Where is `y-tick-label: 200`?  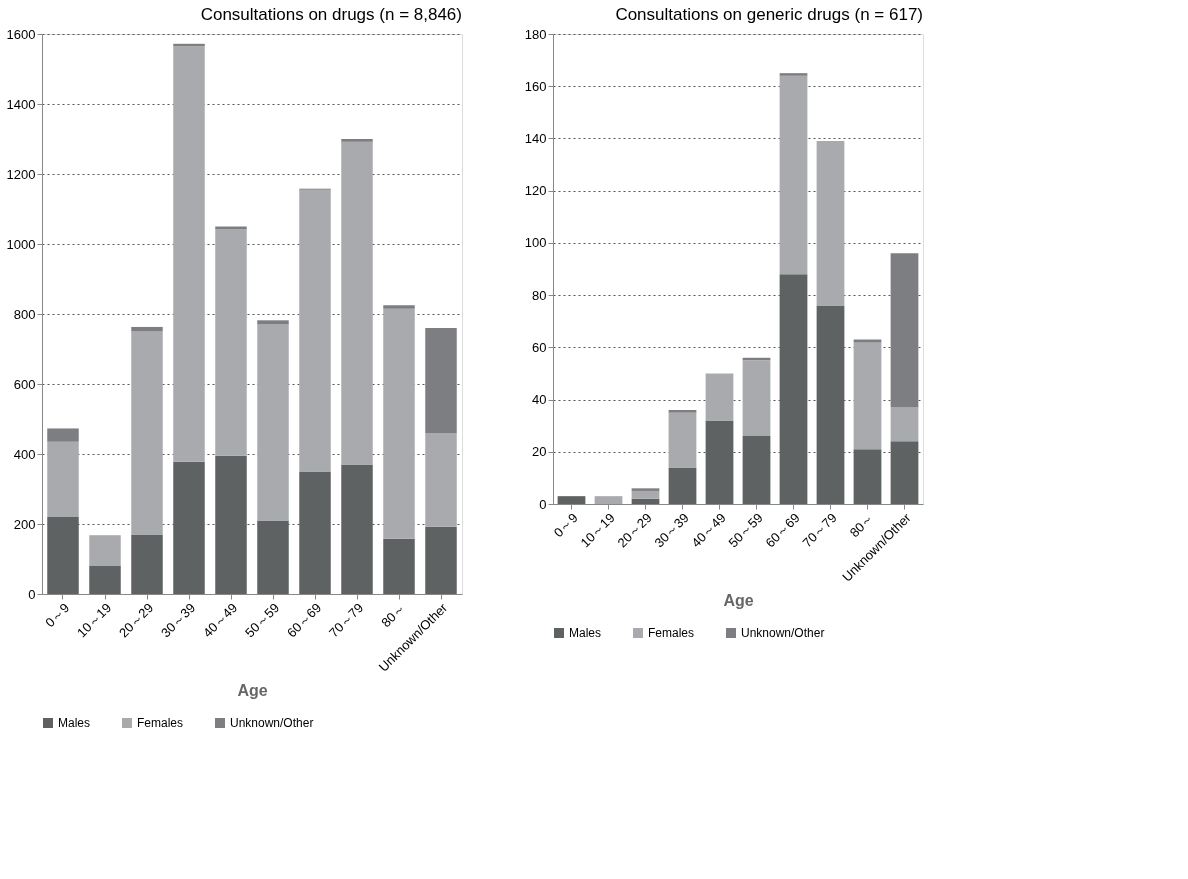 y-tick-label: 200 is located at coordinates (24, 524).